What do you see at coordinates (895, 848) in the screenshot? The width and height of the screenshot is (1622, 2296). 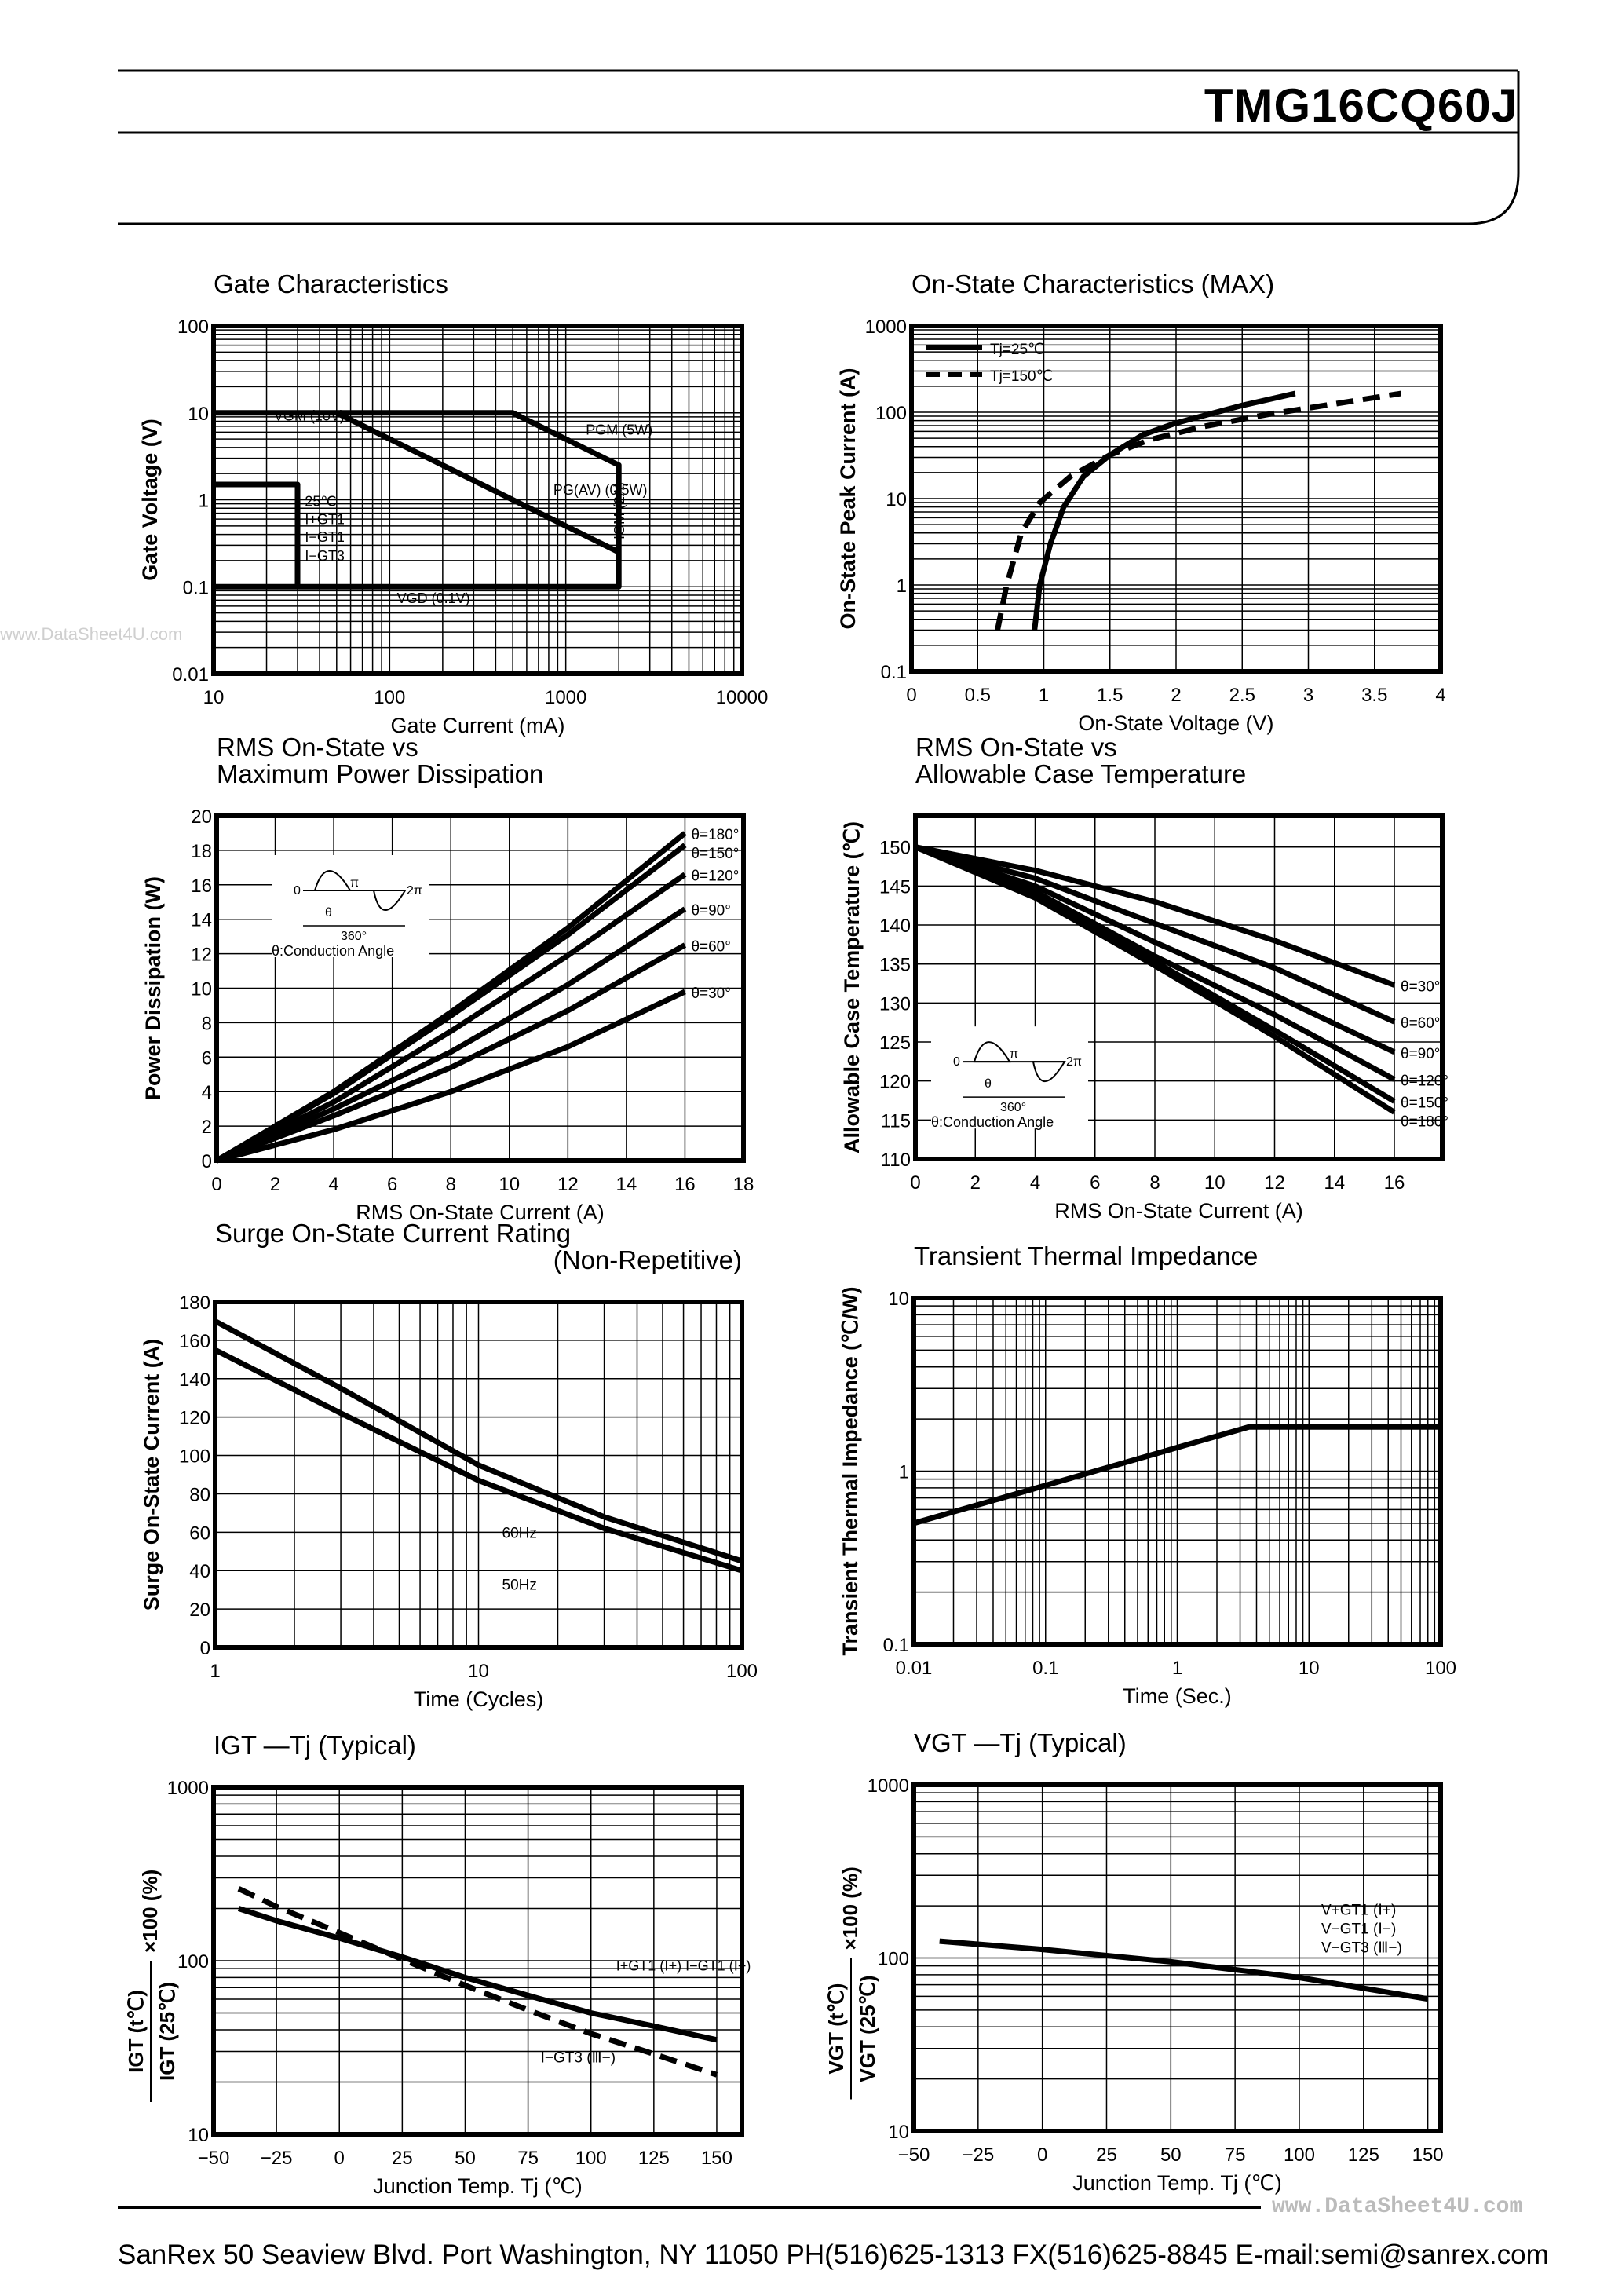 I see `y-tick-label: 150` at bounding box center [895, 848].